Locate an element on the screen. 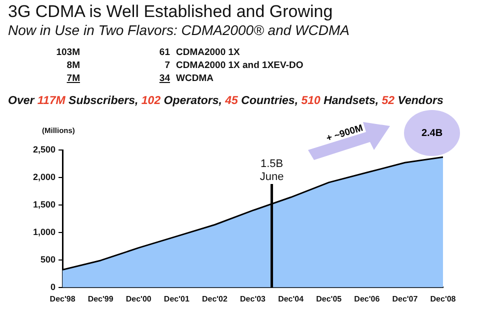  text: CDMA2000 1X and 1XEV-DO is located at coordinates (240, 65).